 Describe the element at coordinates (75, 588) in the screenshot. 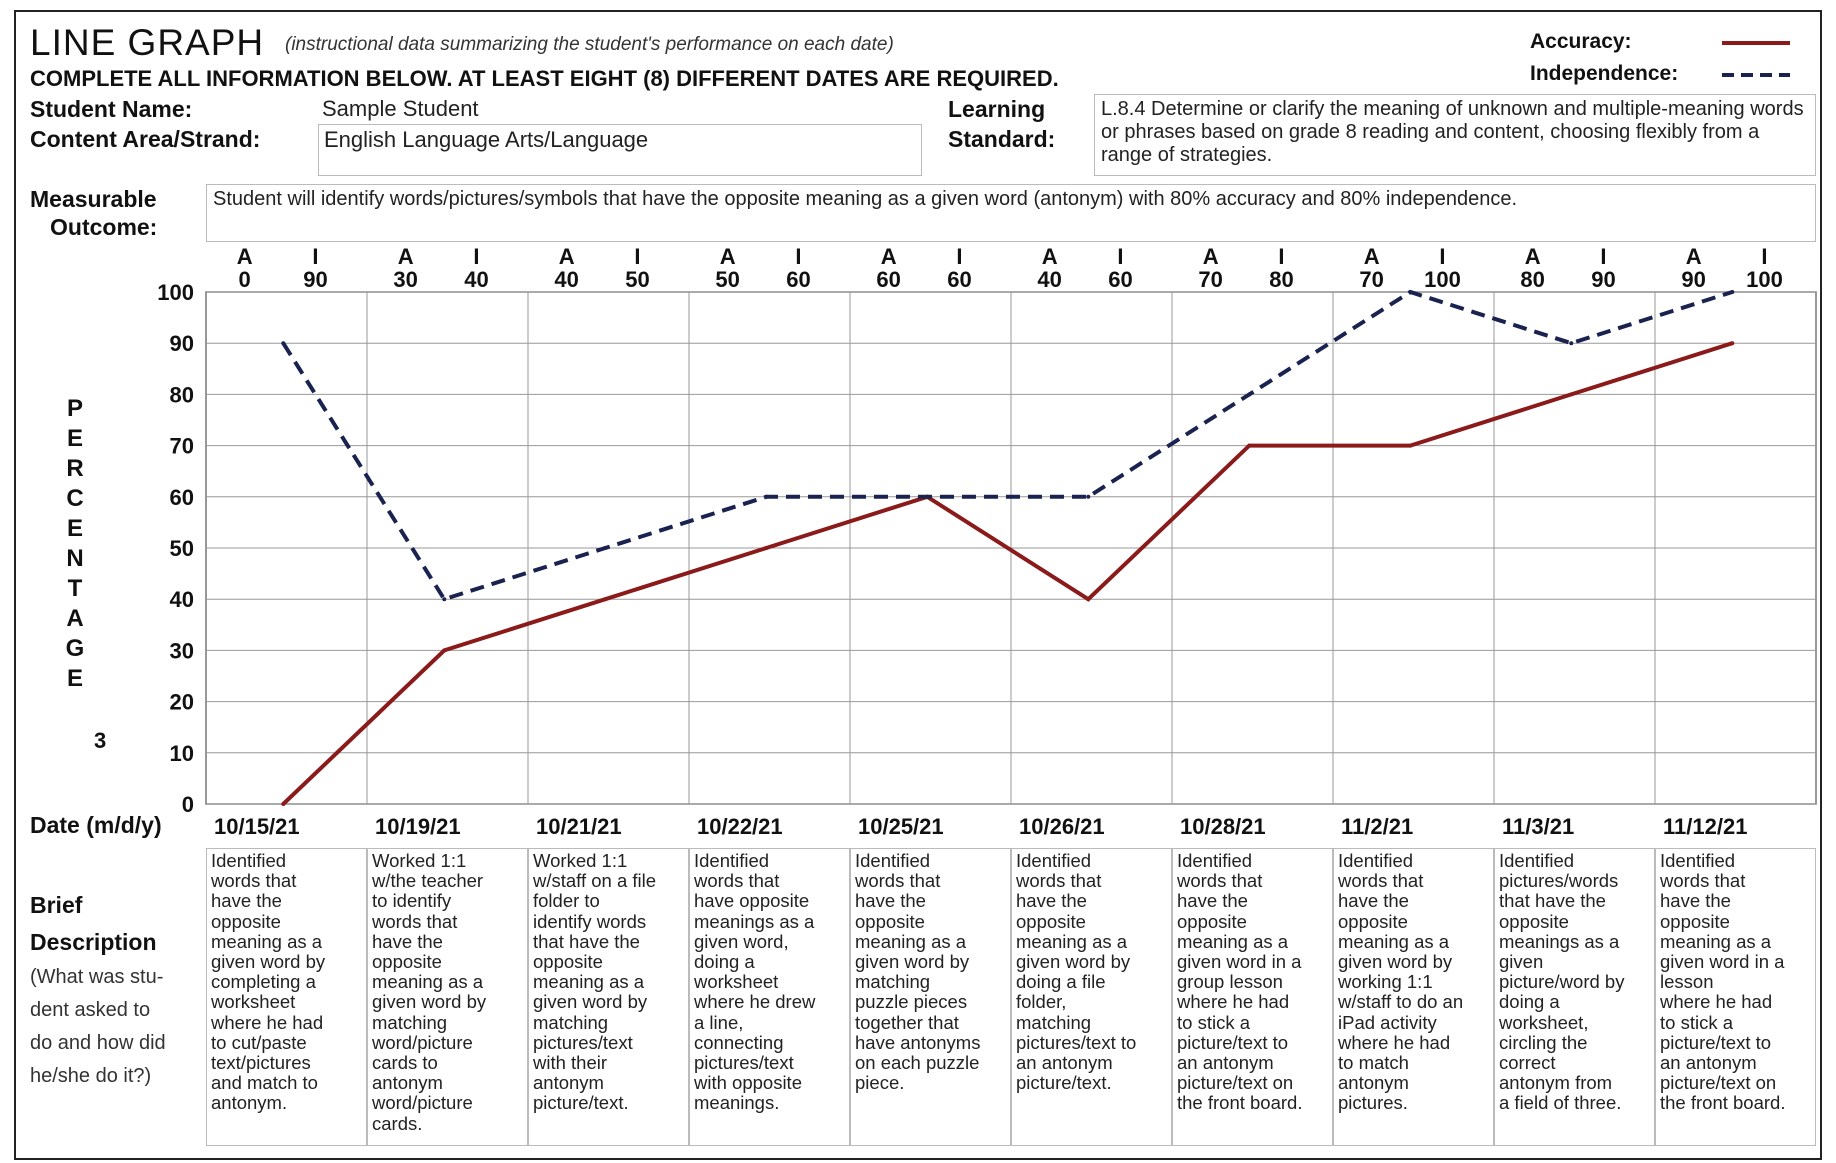

I see `y-axis-letter: T` at that location.